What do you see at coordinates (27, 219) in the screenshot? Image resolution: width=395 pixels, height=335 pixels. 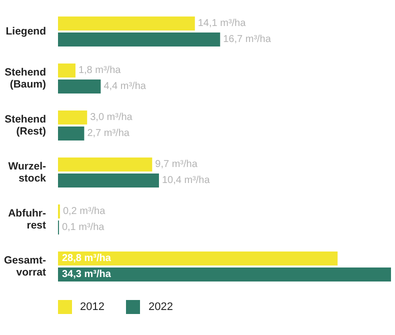 I see `y-tick-label: Abfuhr- rest` at bounding box center [27, 219].